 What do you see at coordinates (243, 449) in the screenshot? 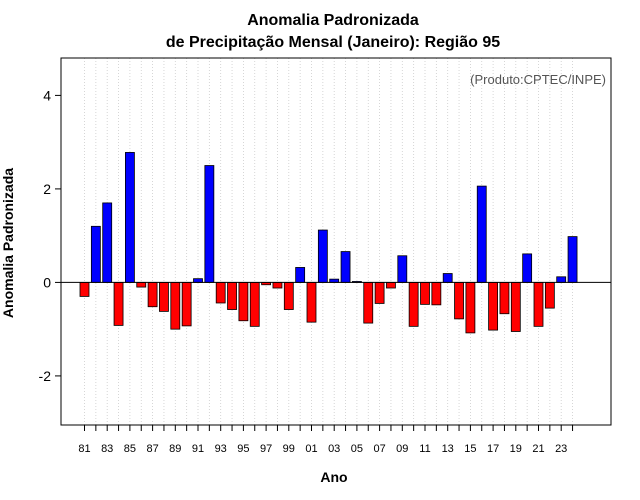
I see `x-tick-label: 95` at bounding box center [243, 449].